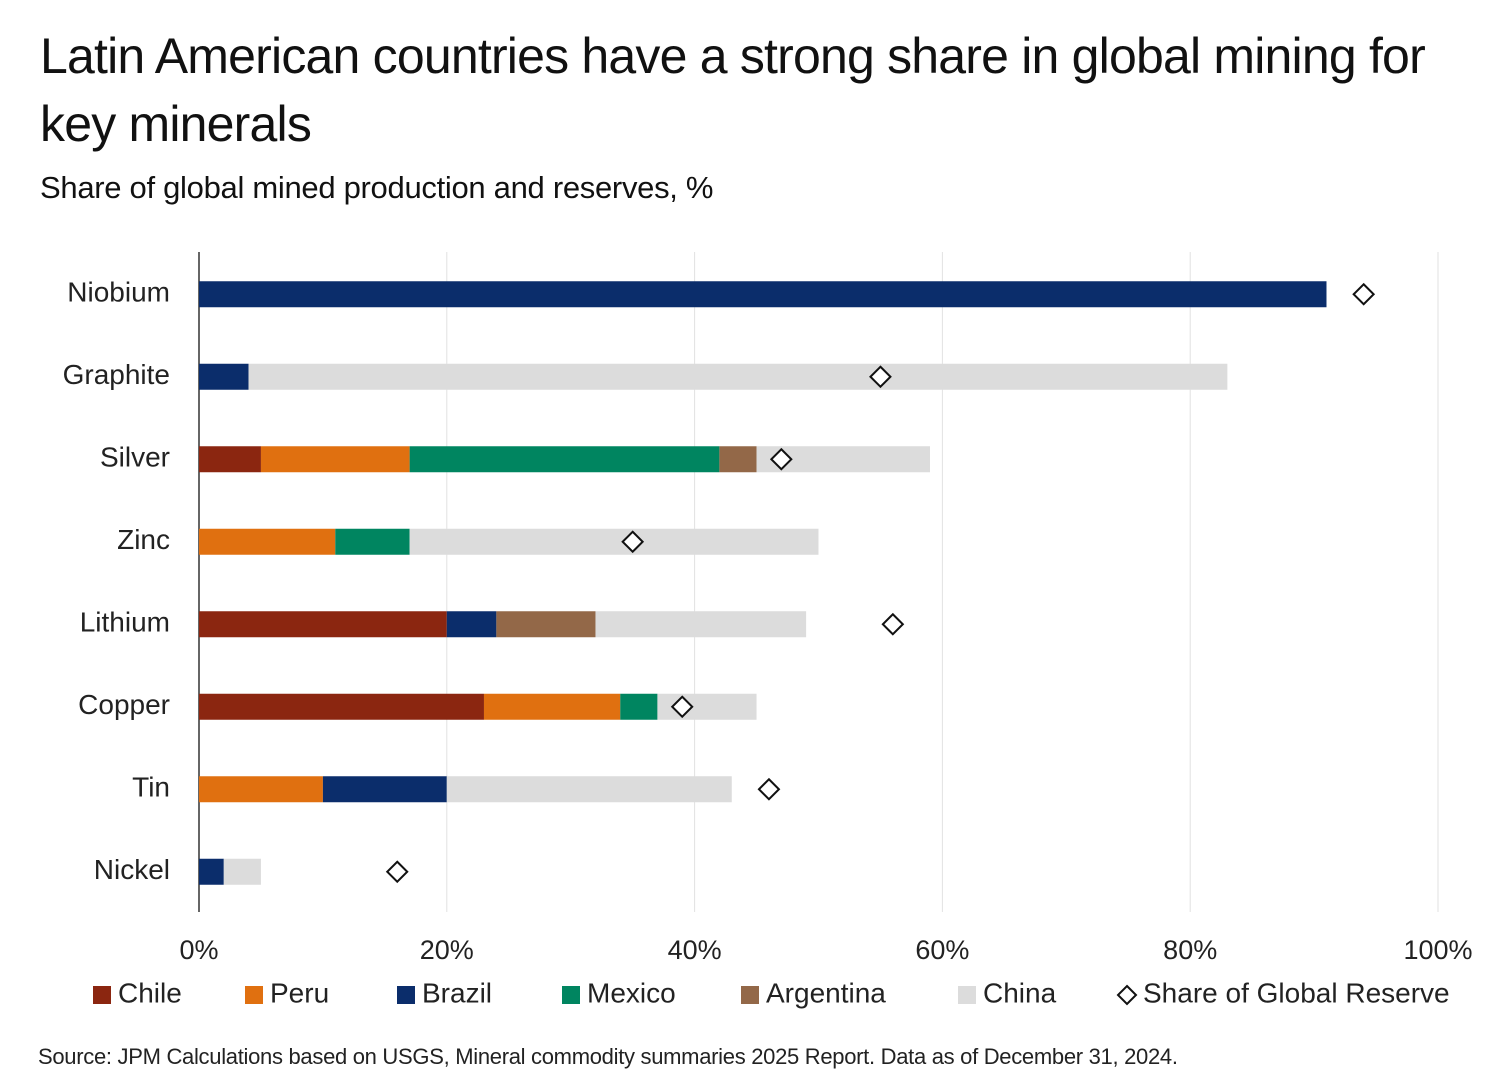  Describe the element at coordinates (150, 992) in the screenshot. I see `legend-label: Chile` at that location.